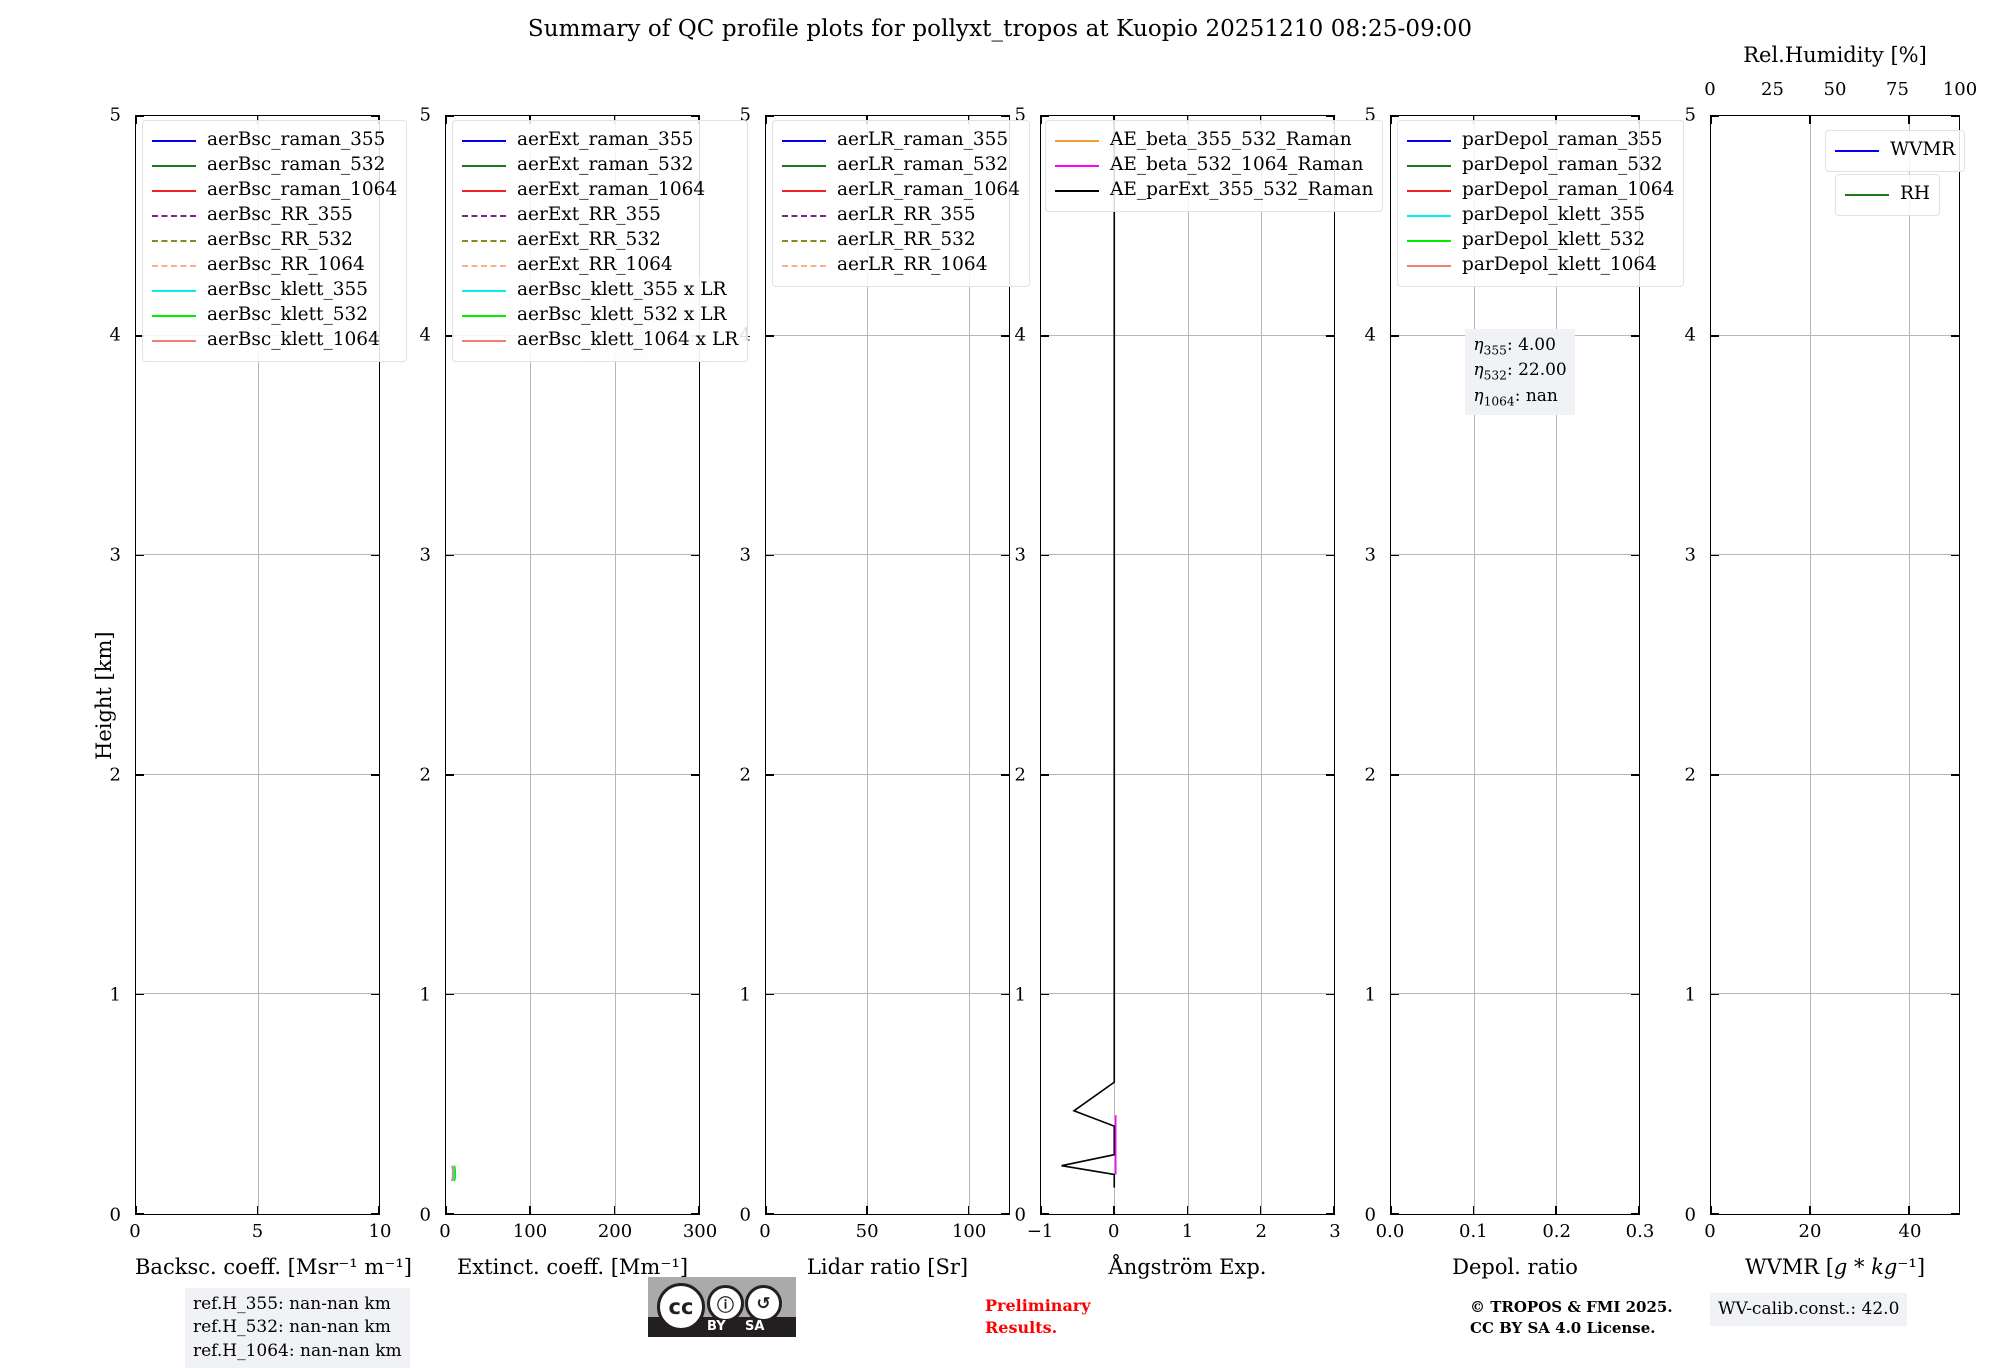 Image resolution: width=2000 pixels, height=1368 pixels. I want to click on legend-item: aerExt_raman_532, so click(600, 165).